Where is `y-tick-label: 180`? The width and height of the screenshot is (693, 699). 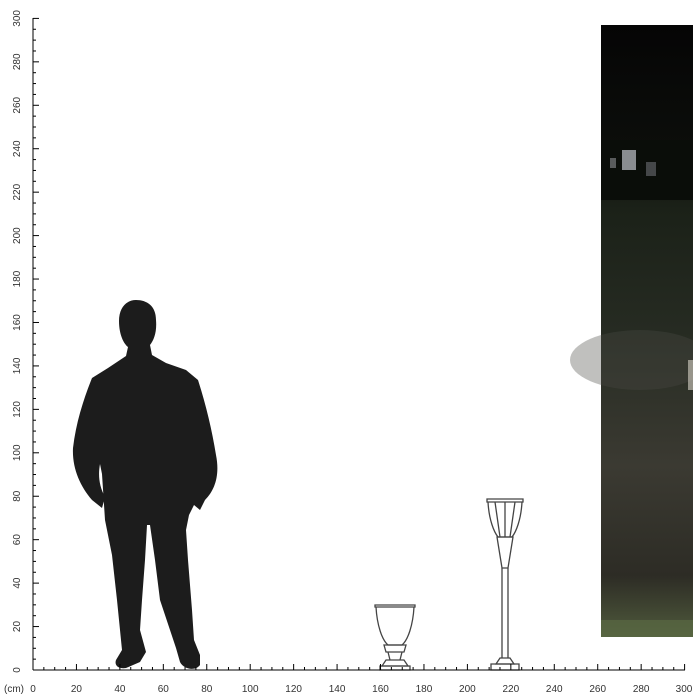
y-tick-label: 180 is located at coordinates (17, 278).